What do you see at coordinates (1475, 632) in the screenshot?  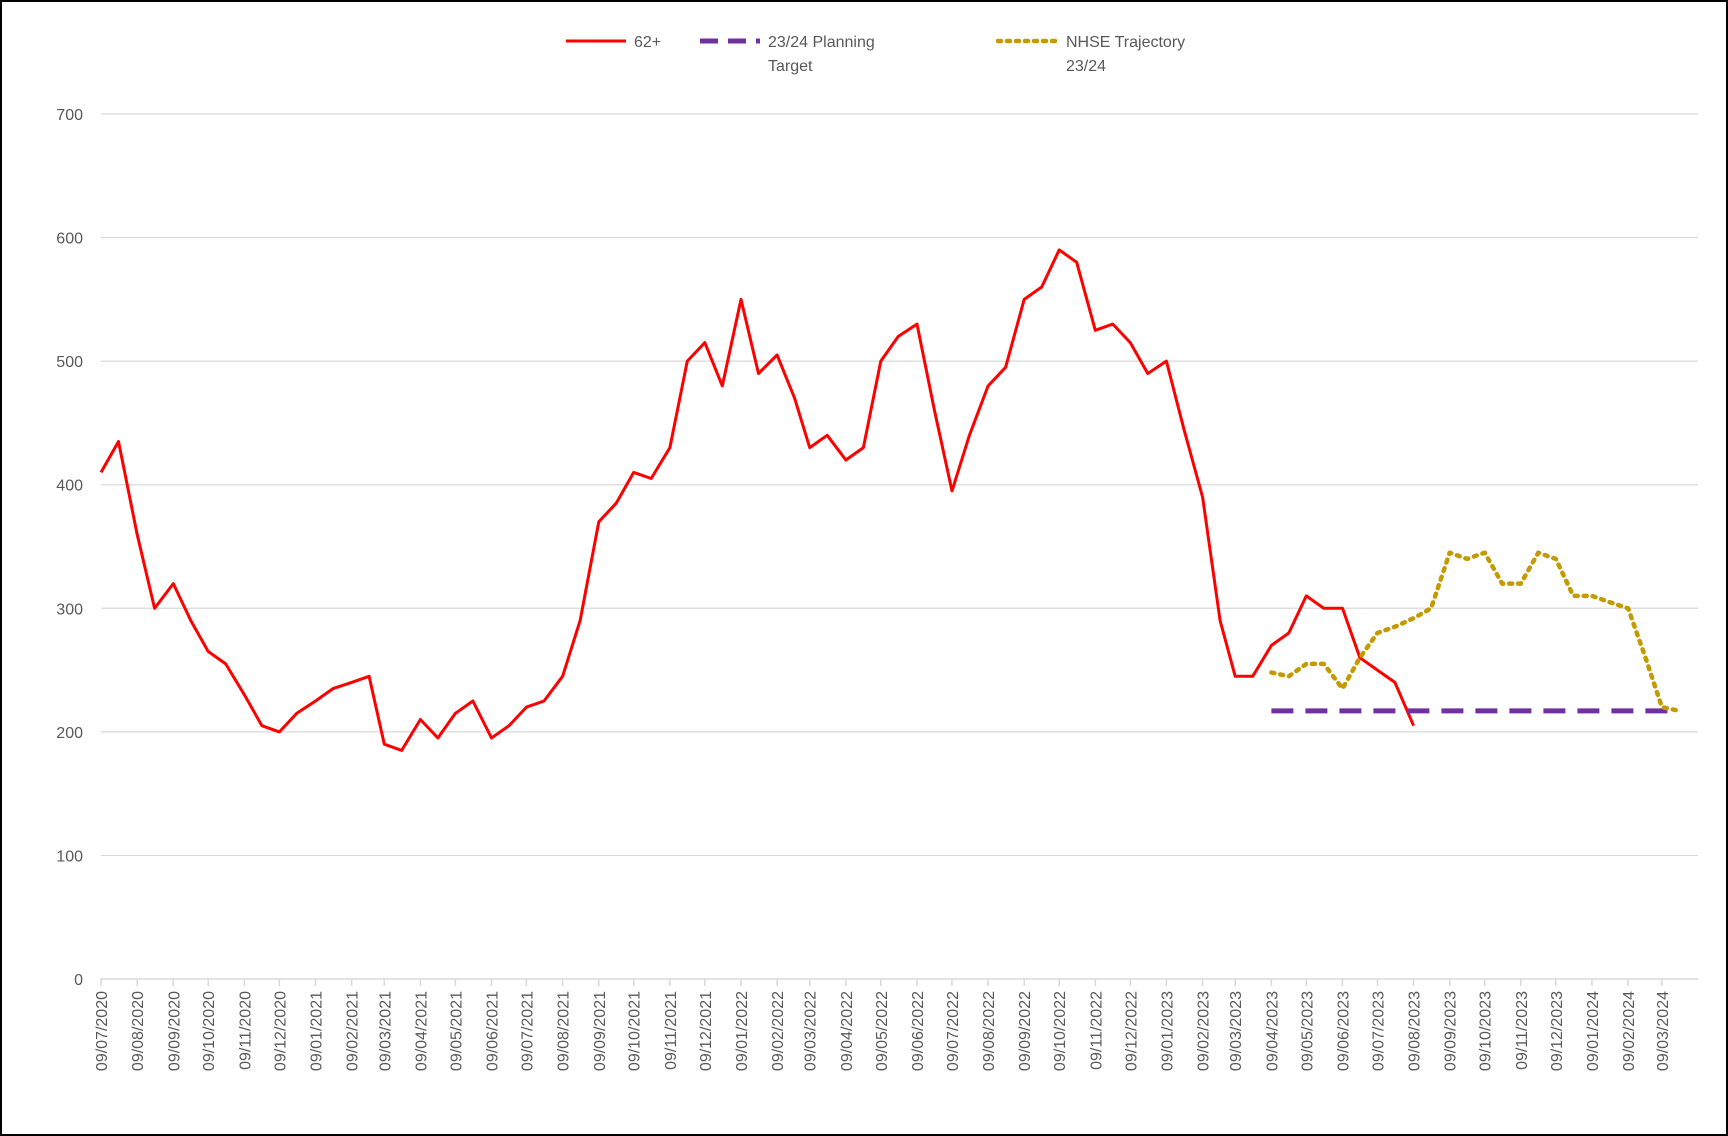 I see `series-line` at bounding box center [1475, 632].